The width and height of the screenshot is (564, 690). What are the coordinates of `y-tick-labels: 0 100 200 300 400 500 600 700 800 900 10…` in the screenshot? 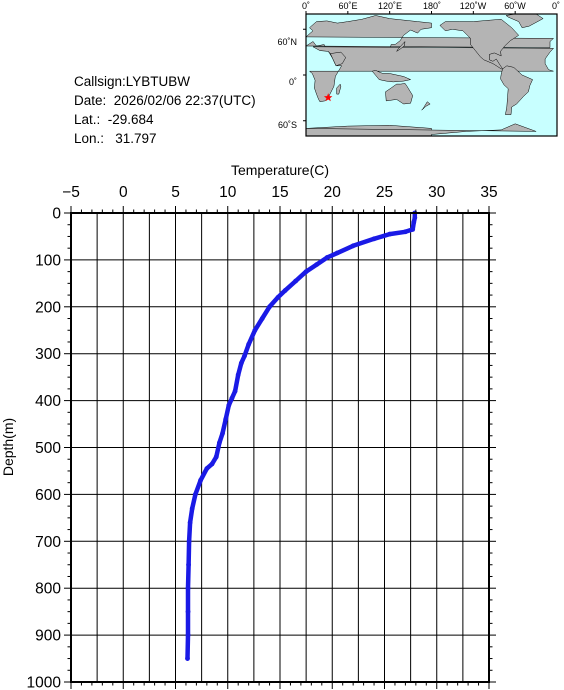 It's located at (44, 448).